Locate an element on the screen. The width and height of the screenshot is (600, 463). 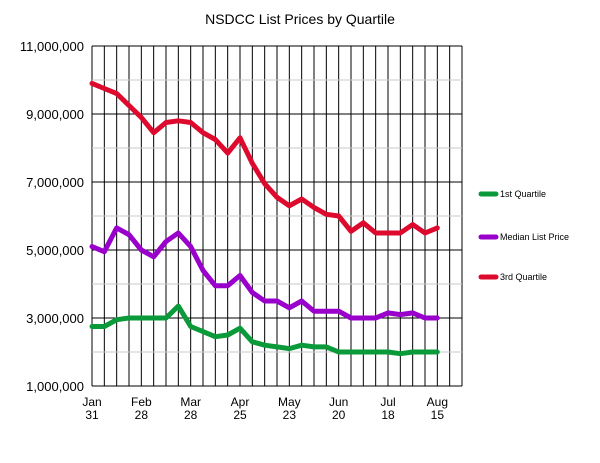
chart-title: NSDCC List Prices by Quartile is located at coordinates (300, 19).